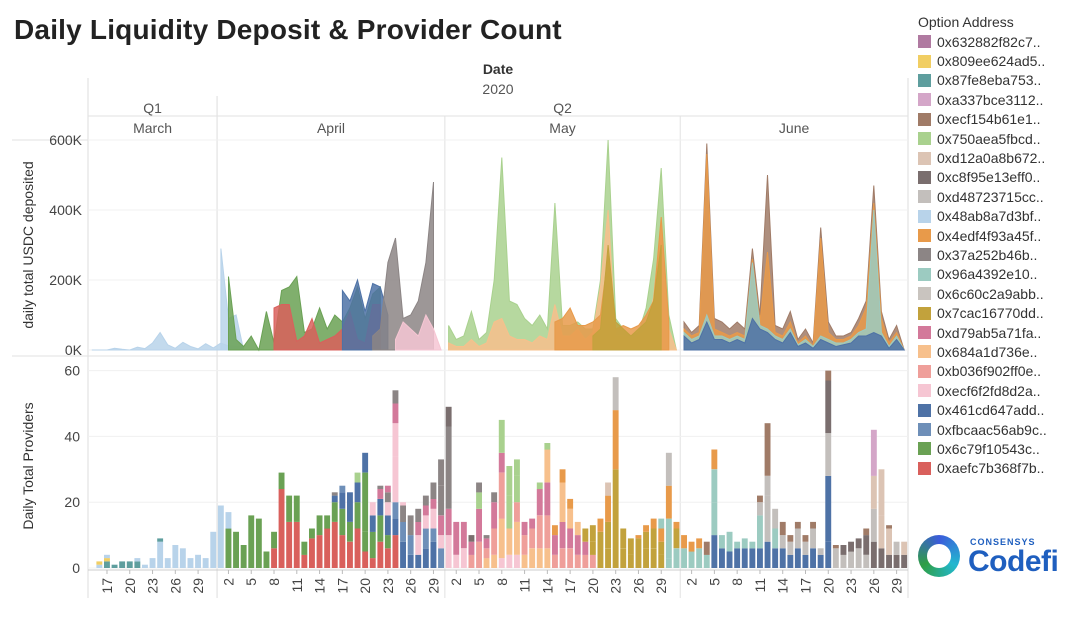  What do you see at coordinates (342, 586) in the screenshot?
I see `x-tick-label: 17` at bounding box center [342, 586].